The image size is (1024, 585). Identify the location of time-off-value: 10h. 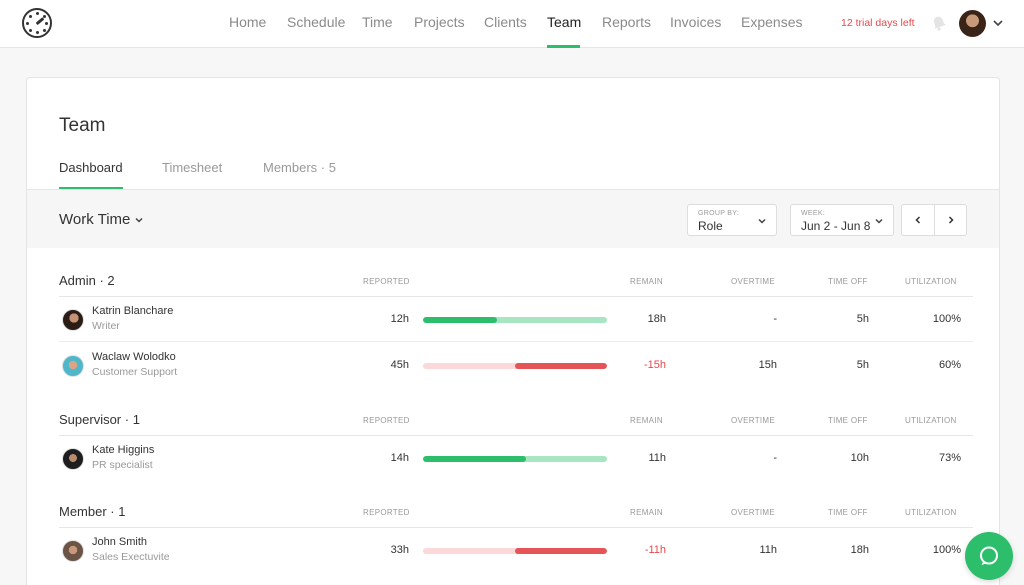
(859, 458).